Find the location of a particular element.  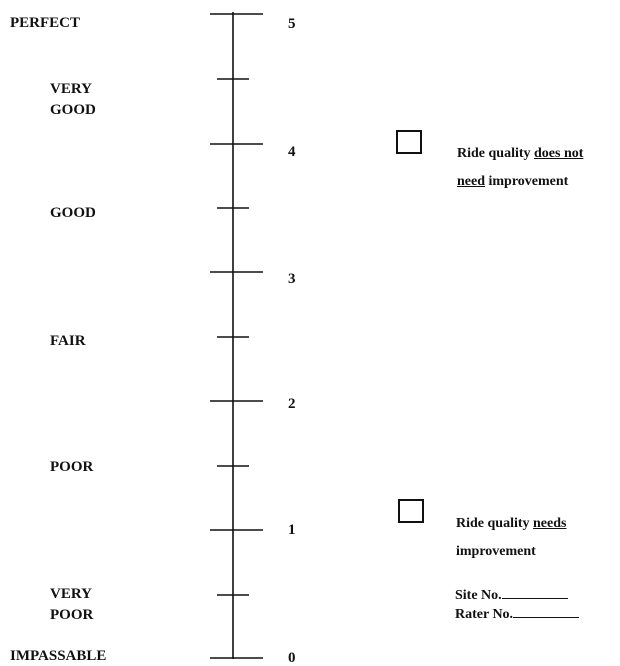

number-4: 4 is located at coordinates (292, 152).